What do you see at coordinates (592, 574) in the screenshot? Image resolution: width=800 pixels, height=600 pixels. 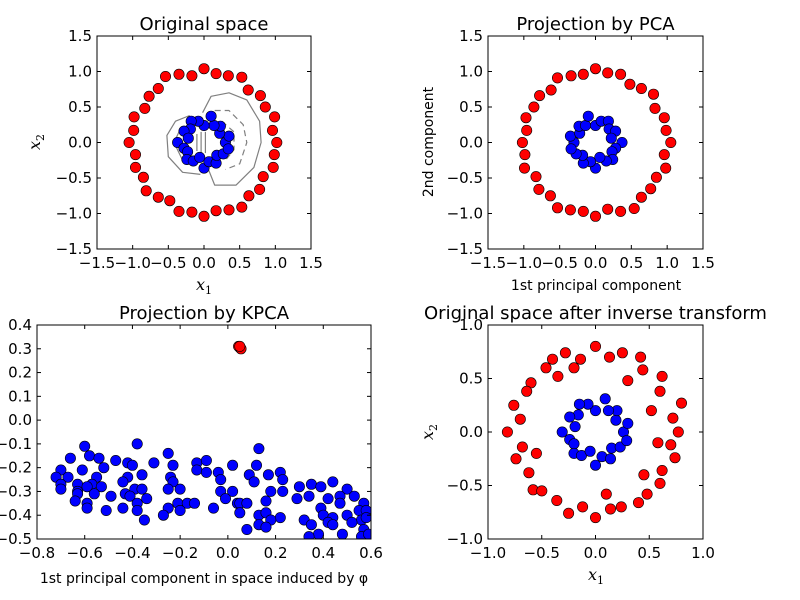 I see `x-axis-label-main: x` at bounding box center [592, 574].